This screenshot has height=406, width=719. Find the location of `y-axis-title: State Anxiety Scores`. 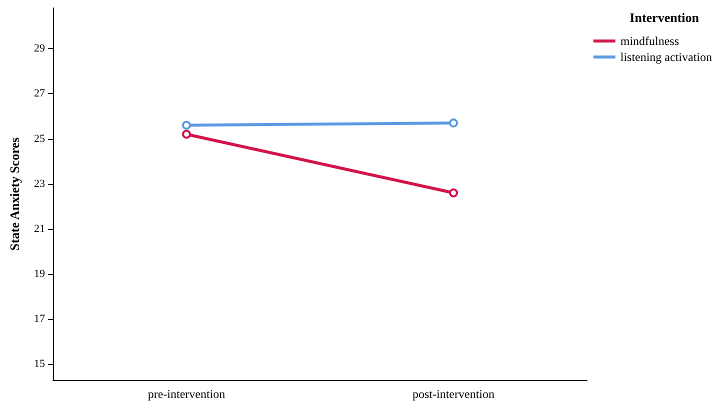

y-axis-title: State Anxiety Scores is located at coordinates (14, 194).